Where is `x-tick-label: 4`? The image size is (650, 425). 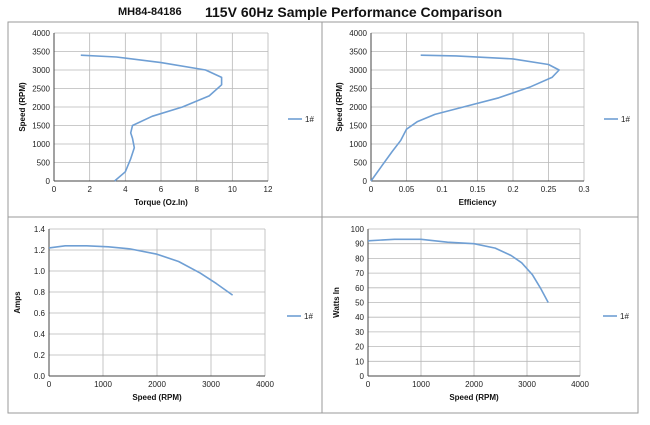
x-tick-label: 4 is located at coordinates (125, 189).